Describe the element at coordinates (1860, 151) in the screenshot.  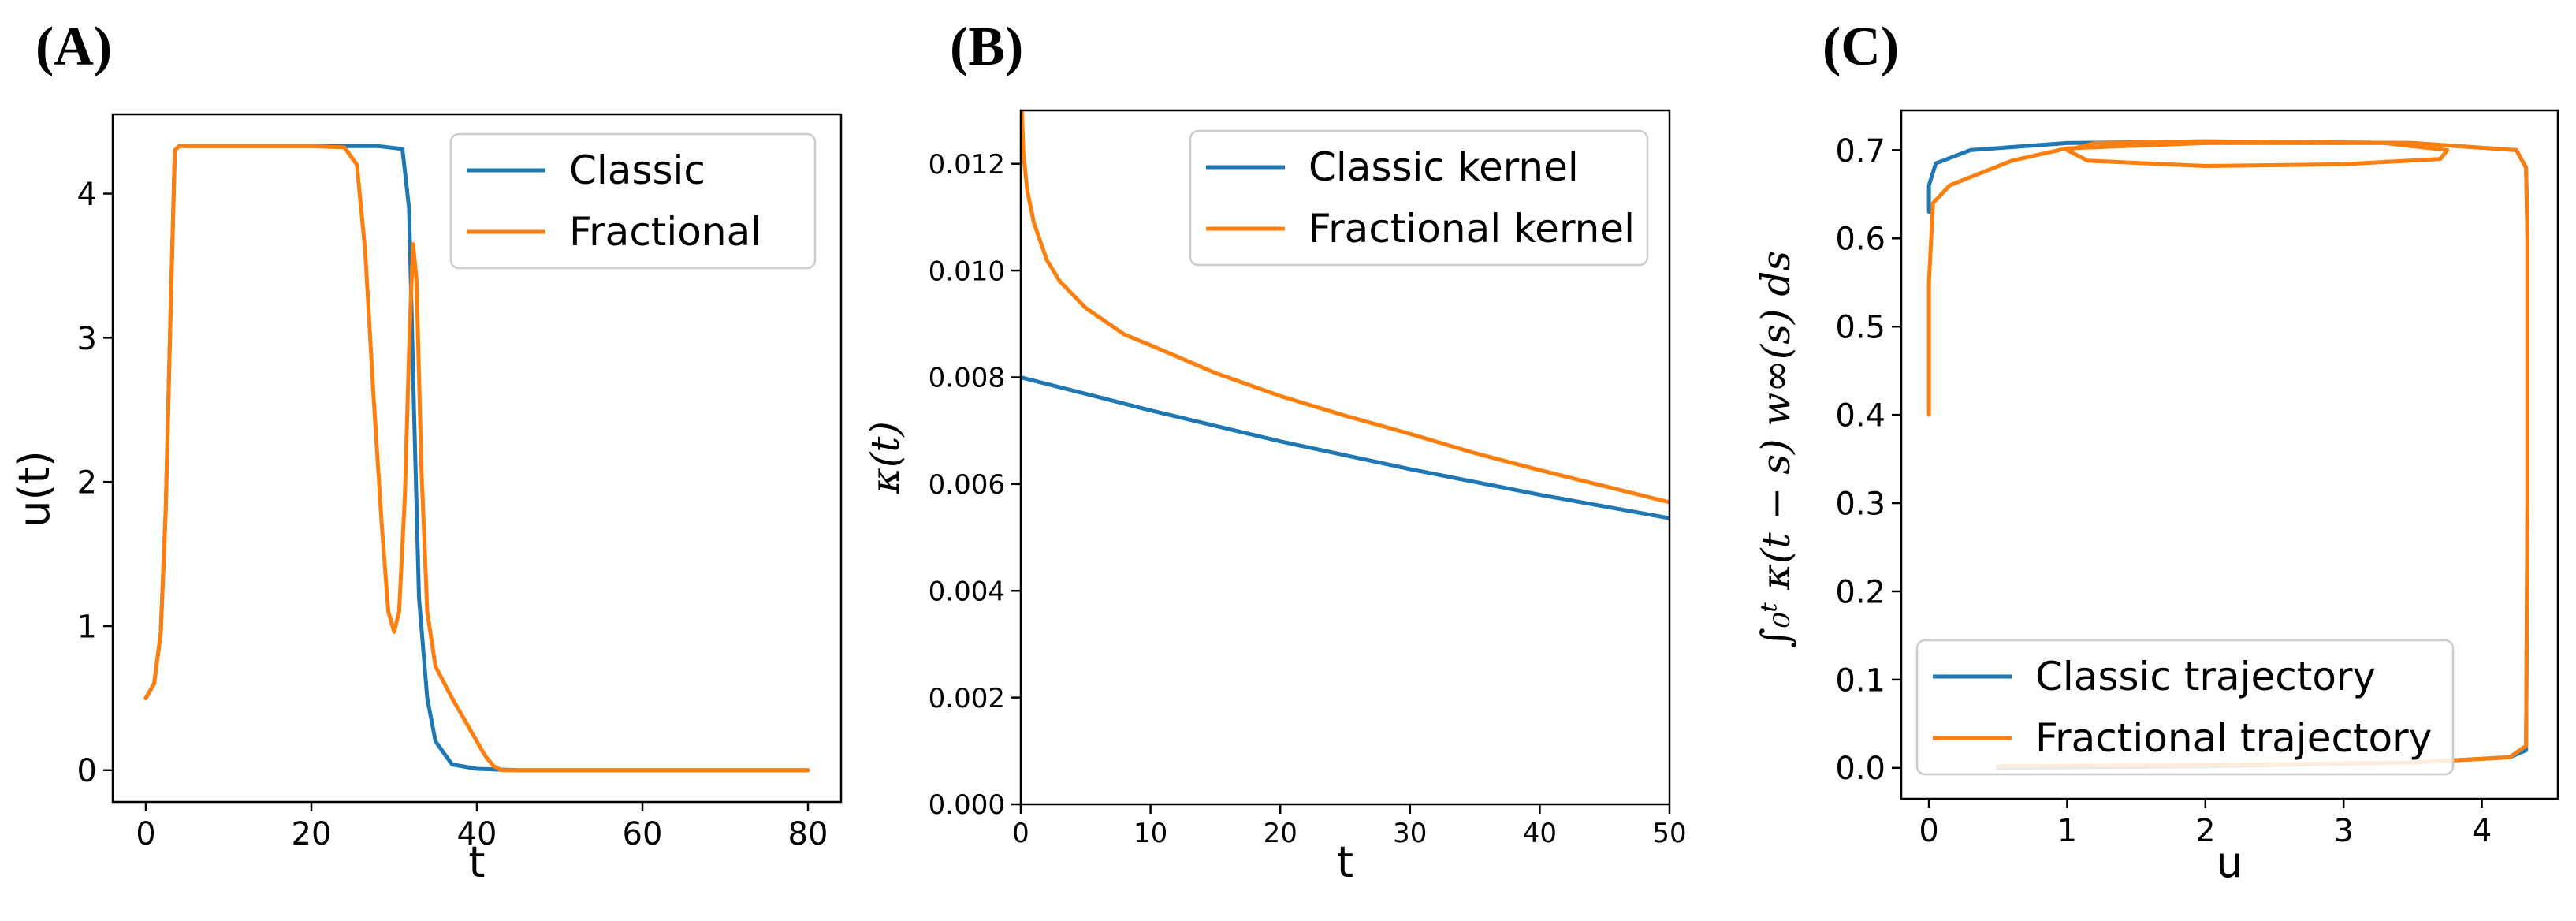
I see `y-tick-label: 0.7` at that location.